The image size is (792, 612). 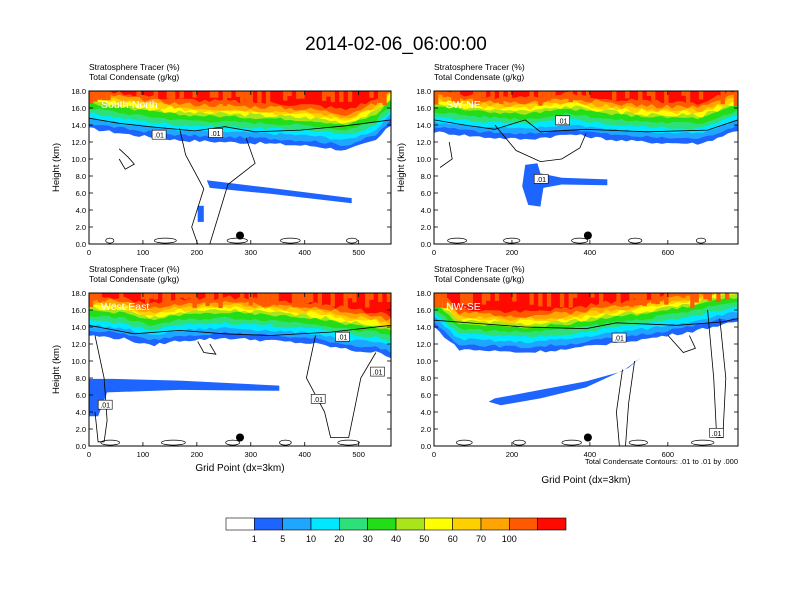 I want to click on contour-label-4: .01, so click(x=105, y=406).